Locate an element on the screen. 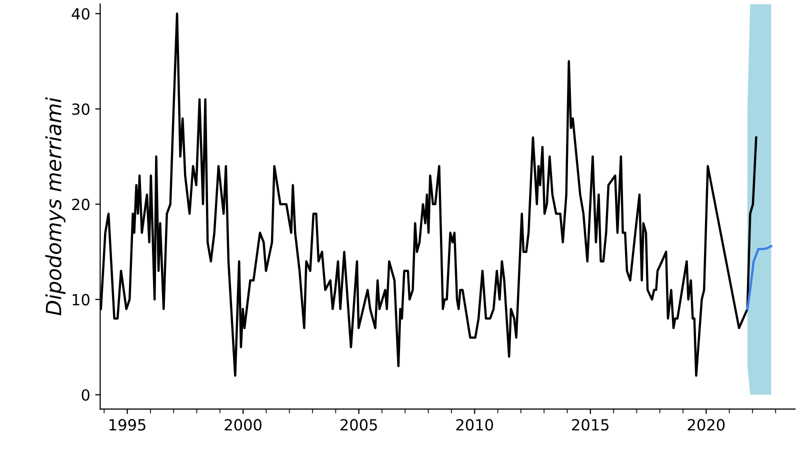 Image resolution: width=808 pixels, height=455 pixels. y-tick-label: 10 is located at coordinates (81, 300).